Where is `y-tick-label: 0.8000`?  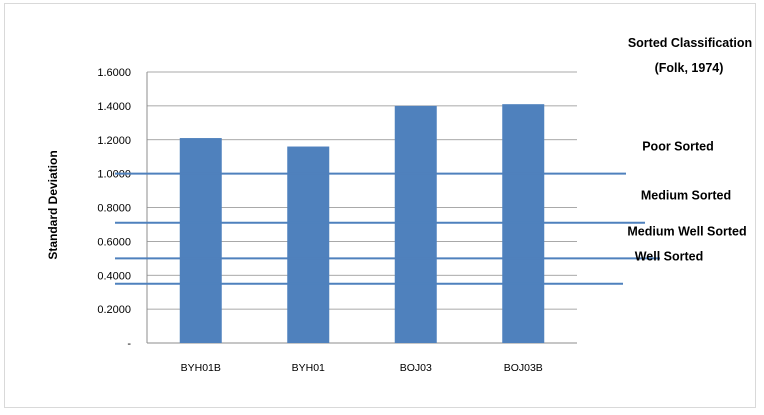
y-tick-label: 0.8000 is located at coordinates (114, 209).